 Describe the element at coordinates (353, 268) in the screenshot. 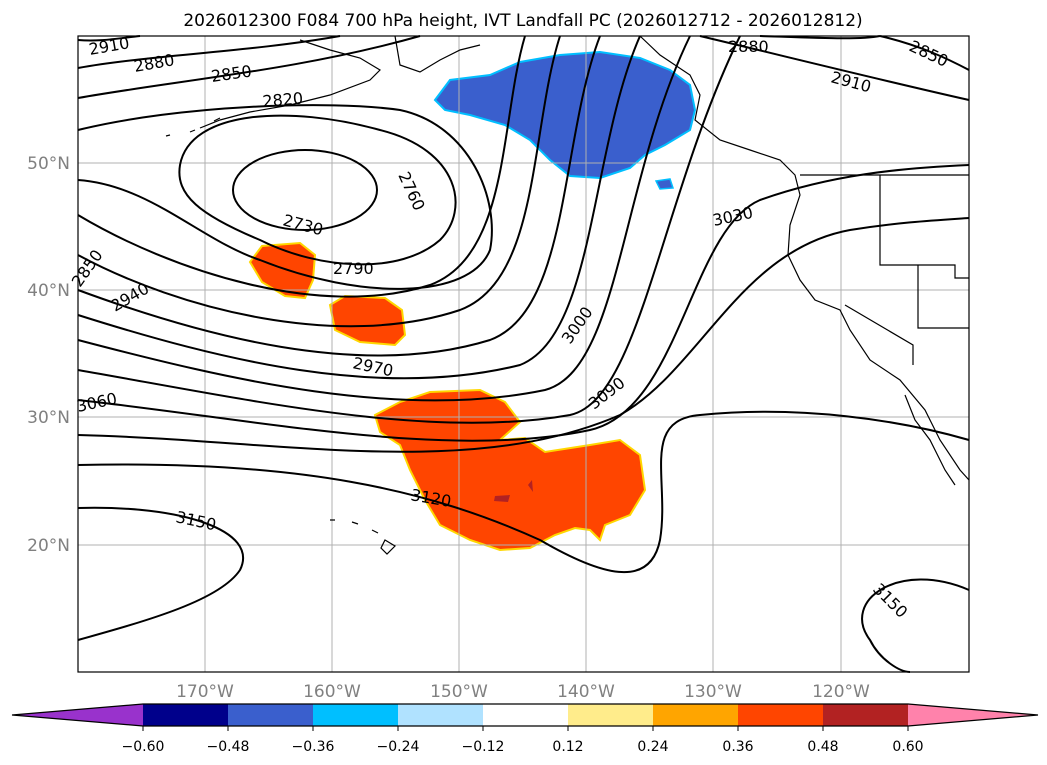

I see `contour-label: 2790` at that location.